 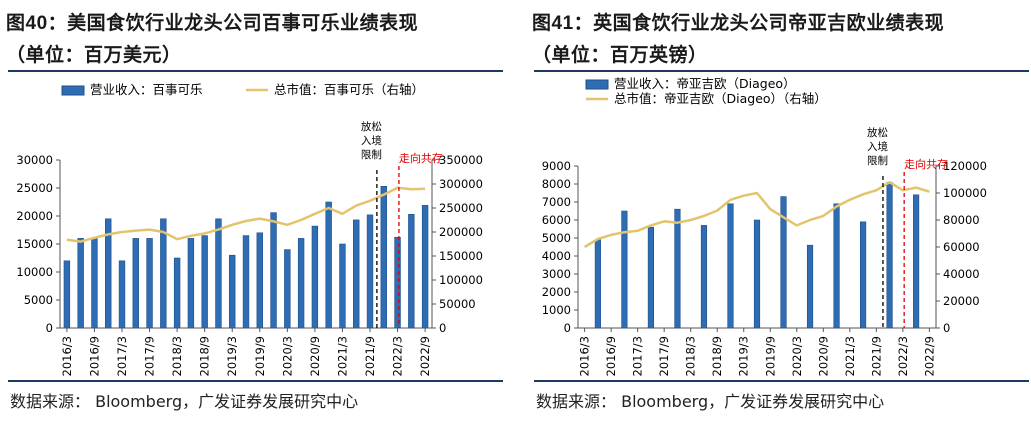 What do you see at coordinates (34, 272) in the screenshot?
I see `y-tick-label: 10000` at bounding box center [34, 272].